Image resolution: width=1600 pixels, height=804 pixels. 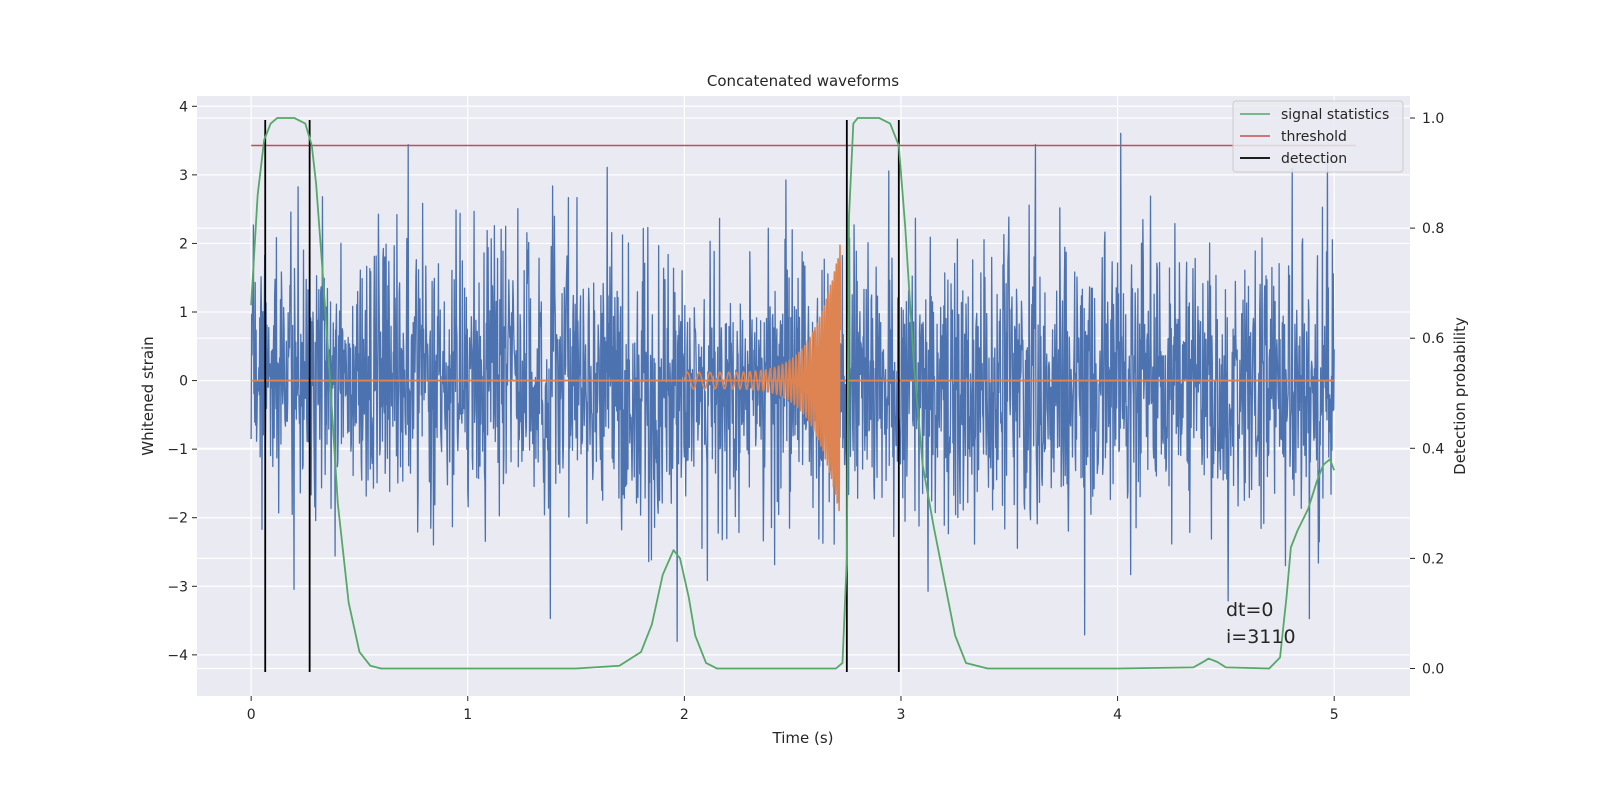 What do you see at coordinates (1433, 559) in the screenshot?
I see `y-right-tick-label: 0.2` at bounding box center [1433, 559].